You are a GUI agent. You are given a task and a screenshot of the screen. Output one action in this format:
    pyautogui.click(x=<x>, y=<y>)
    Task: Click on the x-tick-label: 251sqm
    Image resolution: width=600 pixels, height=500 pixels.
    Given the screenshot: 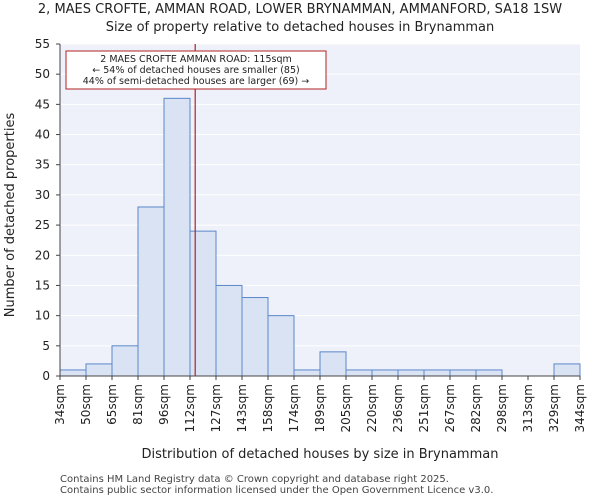 What is the action you would take?
    pyautogui.click(x=424, y=408)
    